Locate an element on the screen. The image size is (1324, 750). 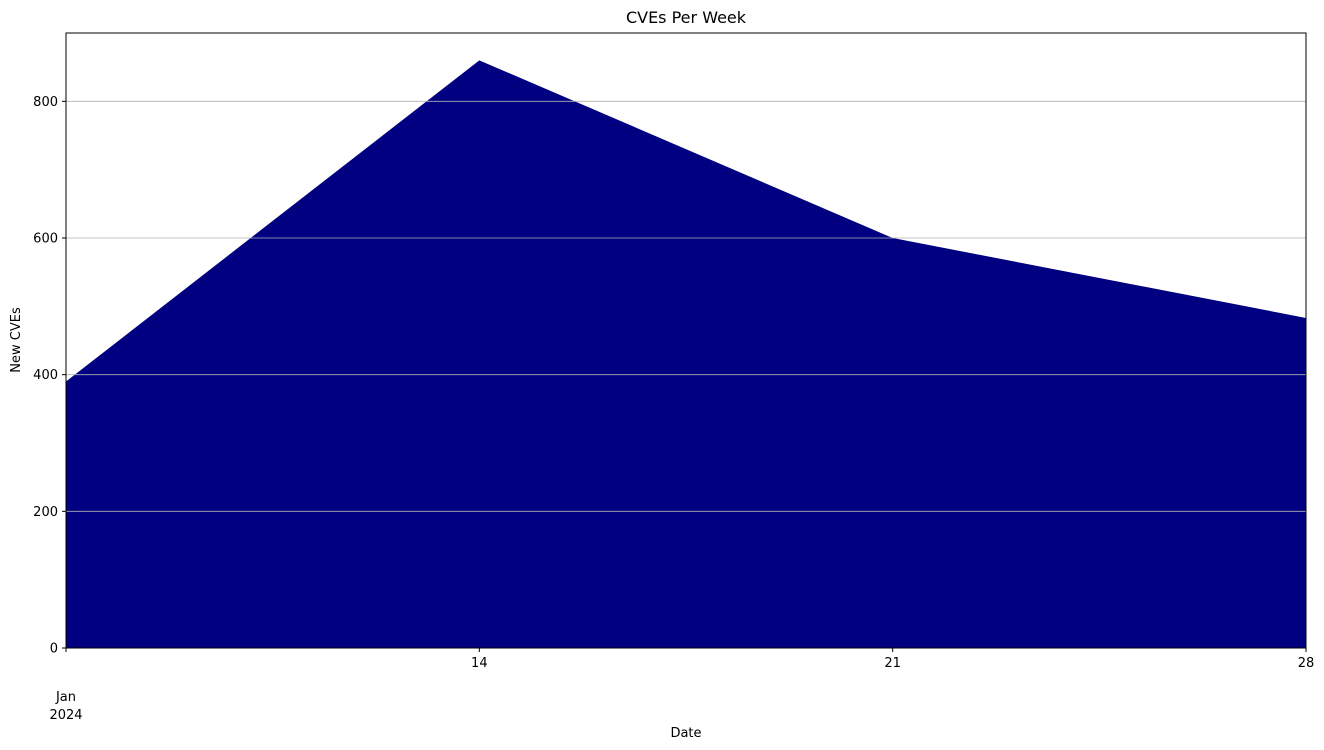
x-tick-label-2024-01-28: 28 is located at coordinates (1306, 663).